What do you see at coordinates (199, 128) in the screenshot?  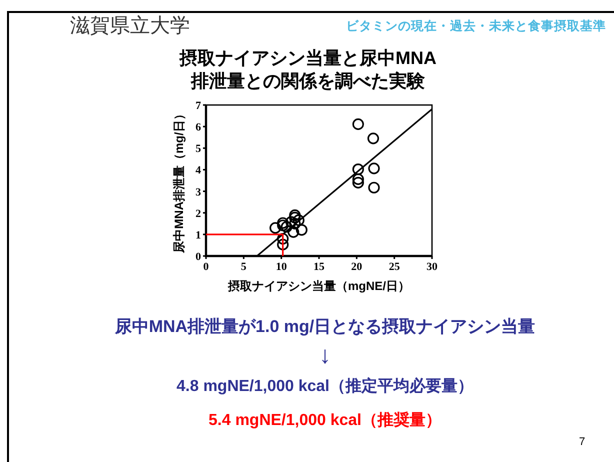 I see `y-tick-label: 6` at bounding box center [199, 128].